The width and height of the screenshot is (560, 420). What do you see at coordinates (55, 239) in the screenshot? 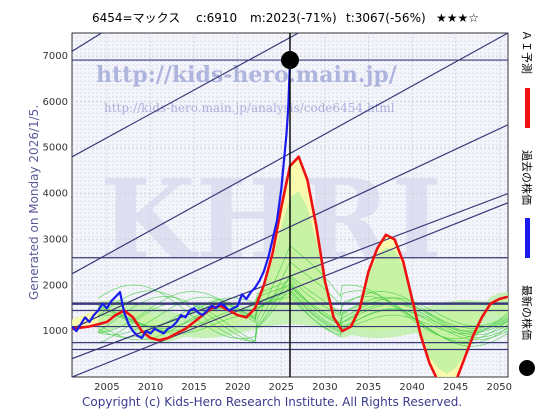
I see `y-tick-label: 3000` at bounding box center [55, 239].